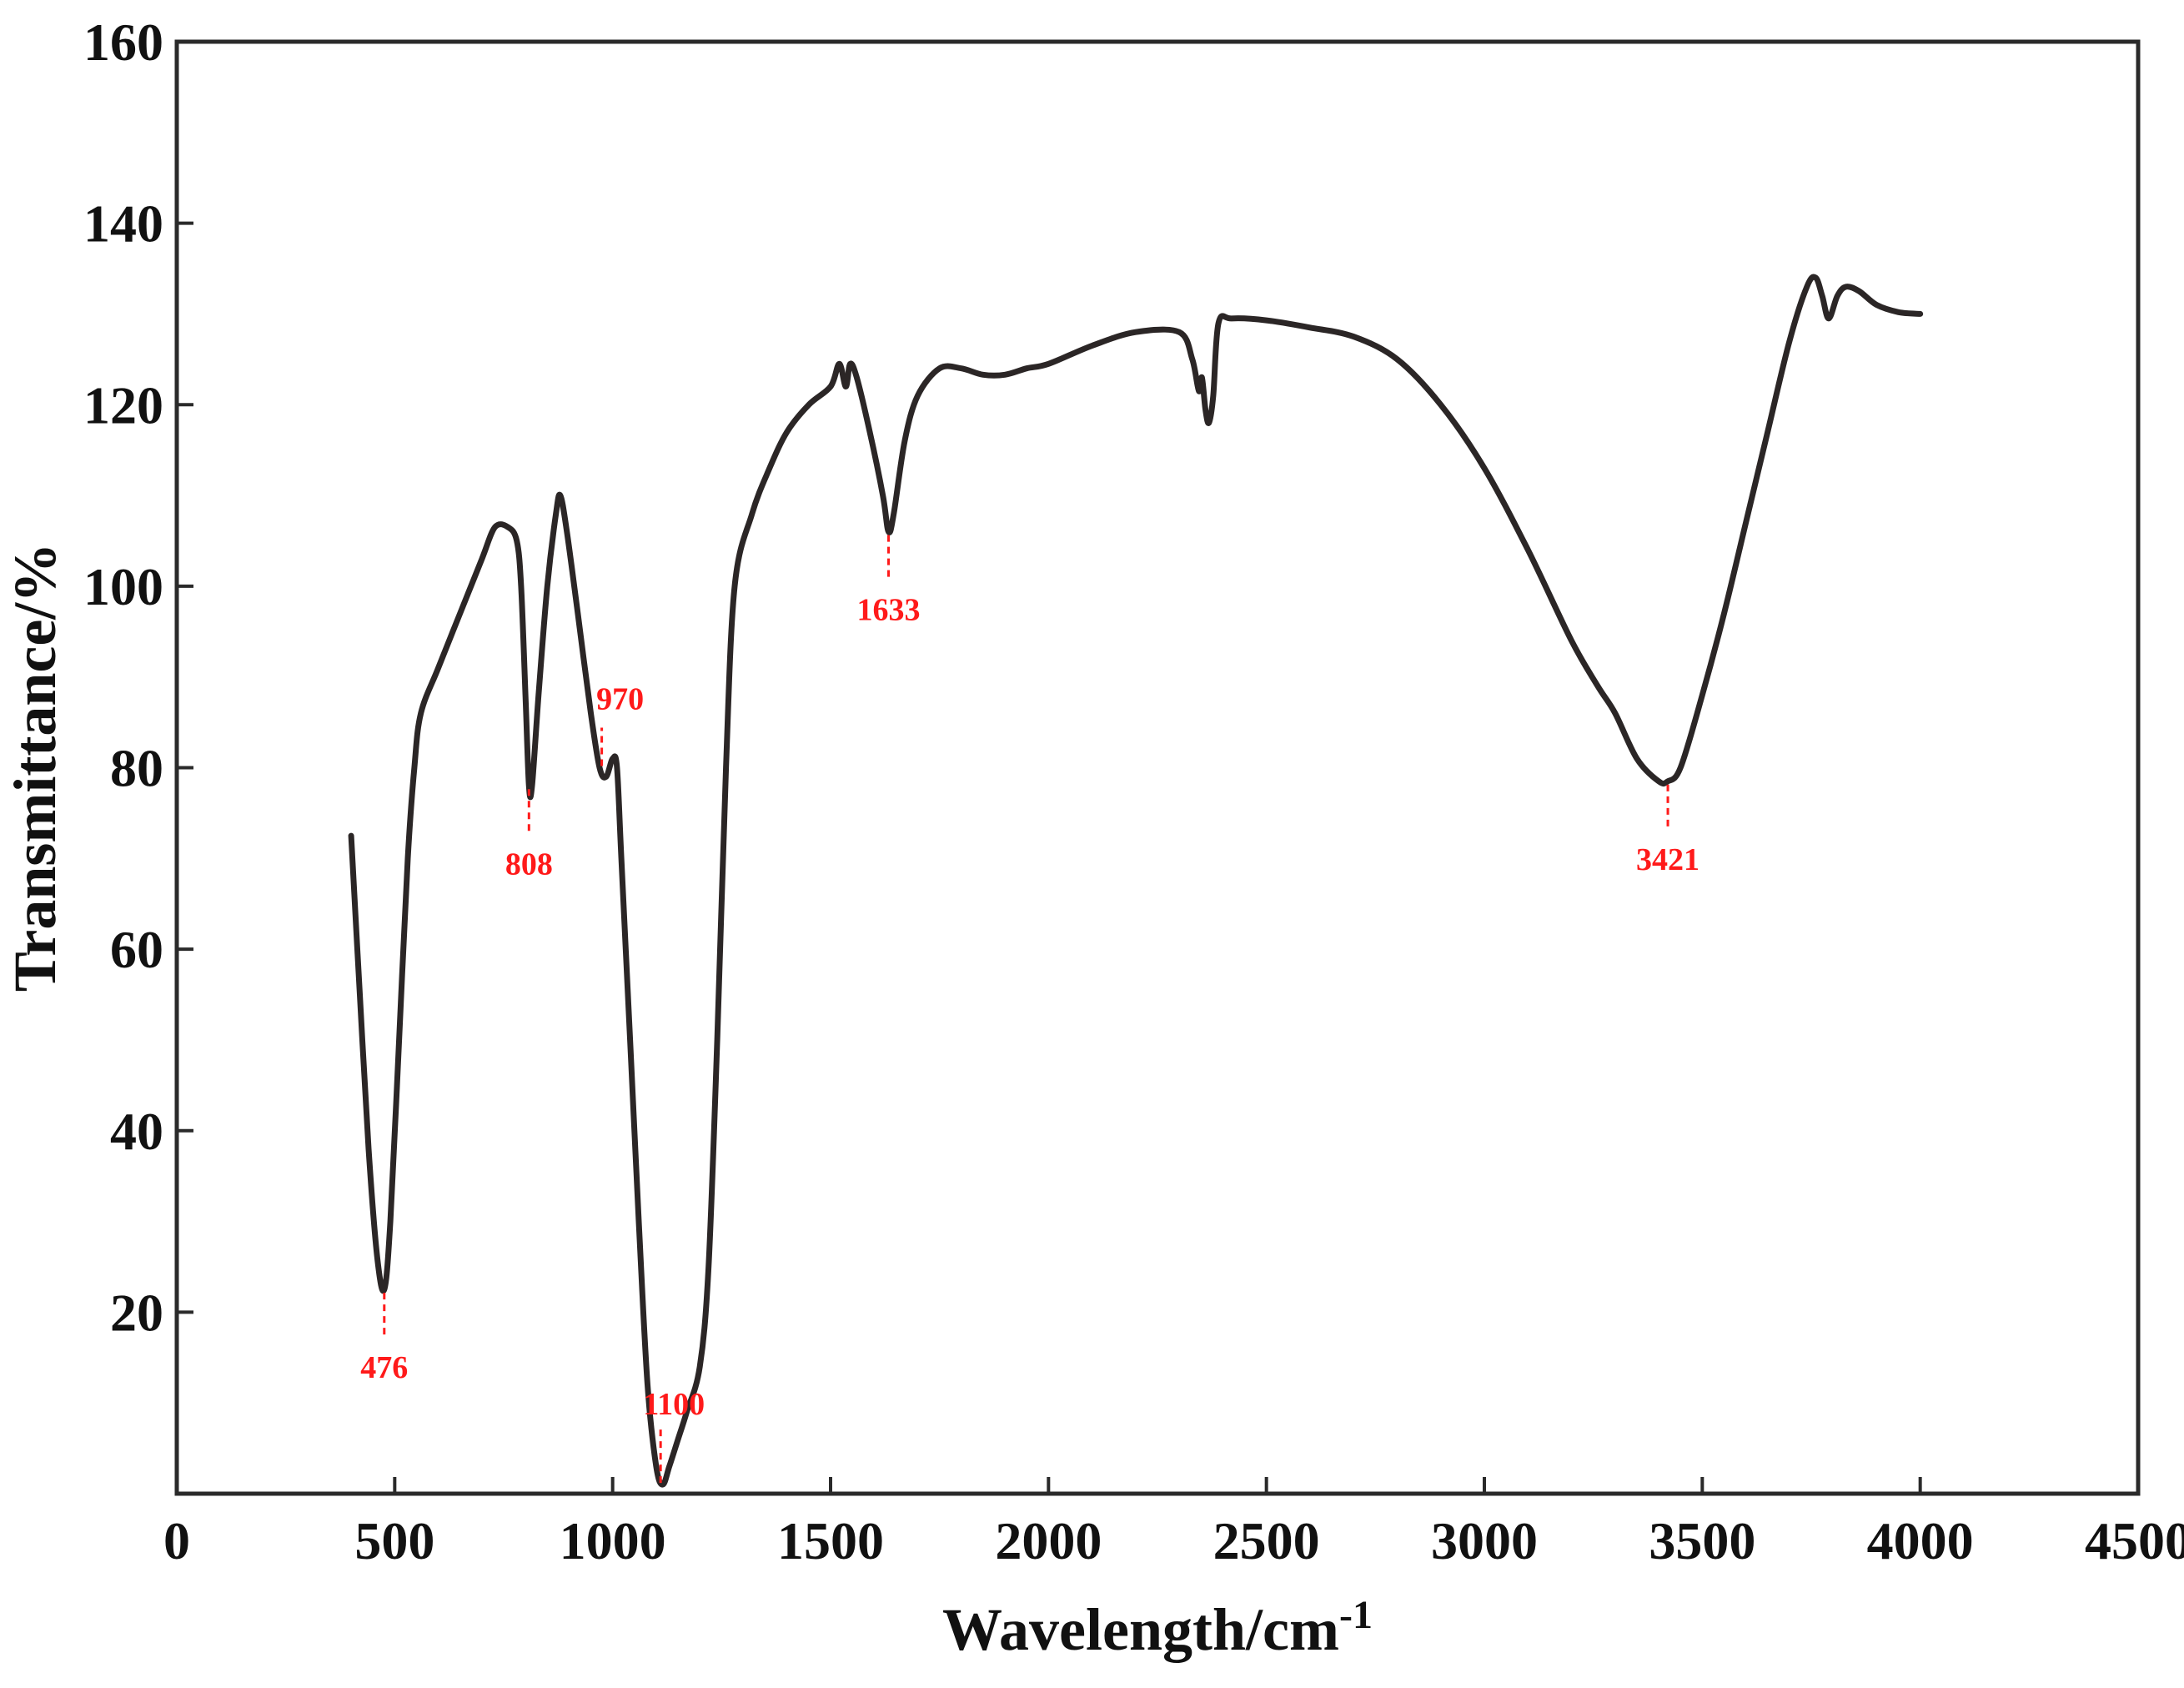  I want to click on x-tick-label: 3000, so click(1484, 1540).